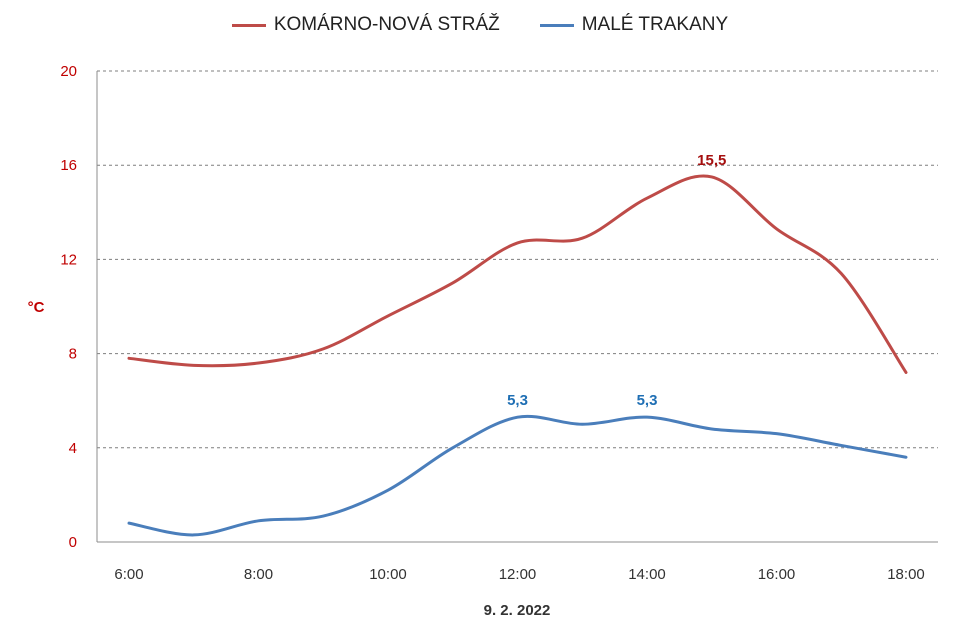  Describe the element at coordinates (73, 542) in the screenshot. I see `y-tick-label: 0` at that location.